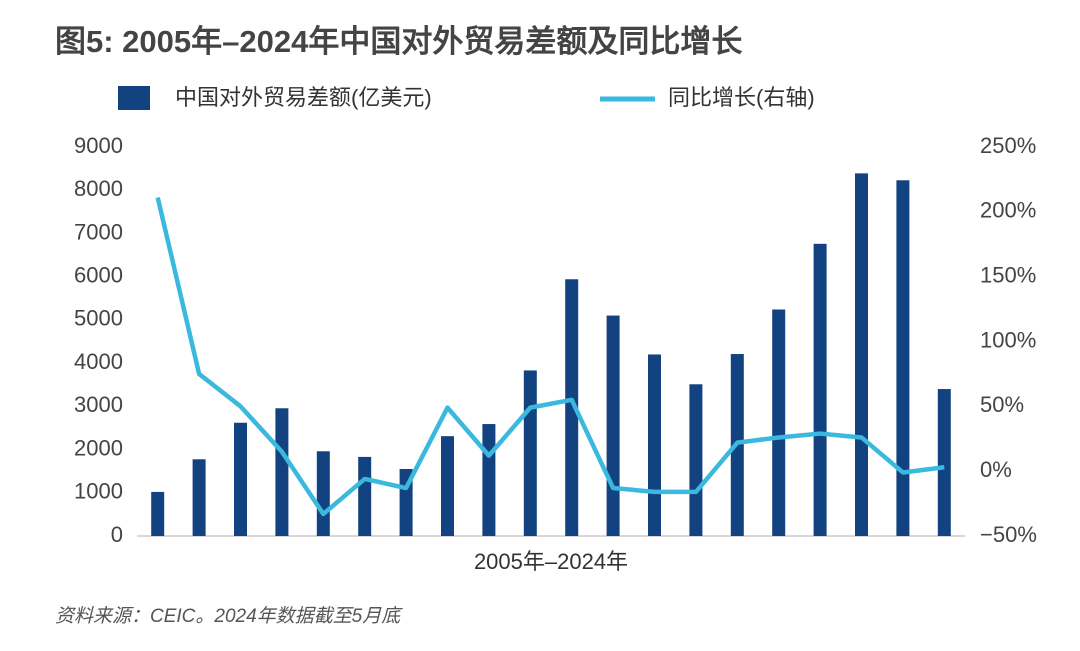 The width and height of the screenshot is (1080, 651). I want to click on y2-tick-label: −50%, so click(1008, 534).